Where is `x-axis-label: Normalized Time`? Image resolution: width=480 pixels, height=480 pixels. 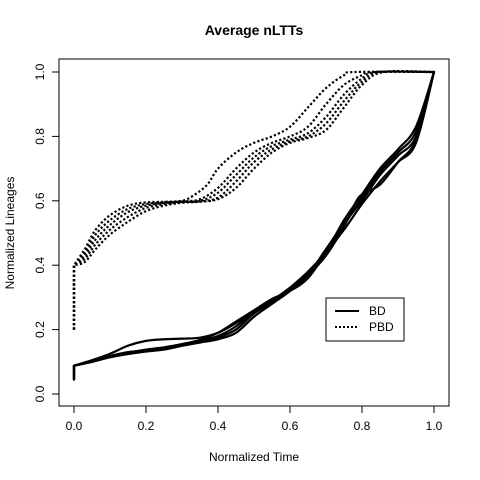 x-axis-label: Normalized Time is located at coordinates (254, 457).